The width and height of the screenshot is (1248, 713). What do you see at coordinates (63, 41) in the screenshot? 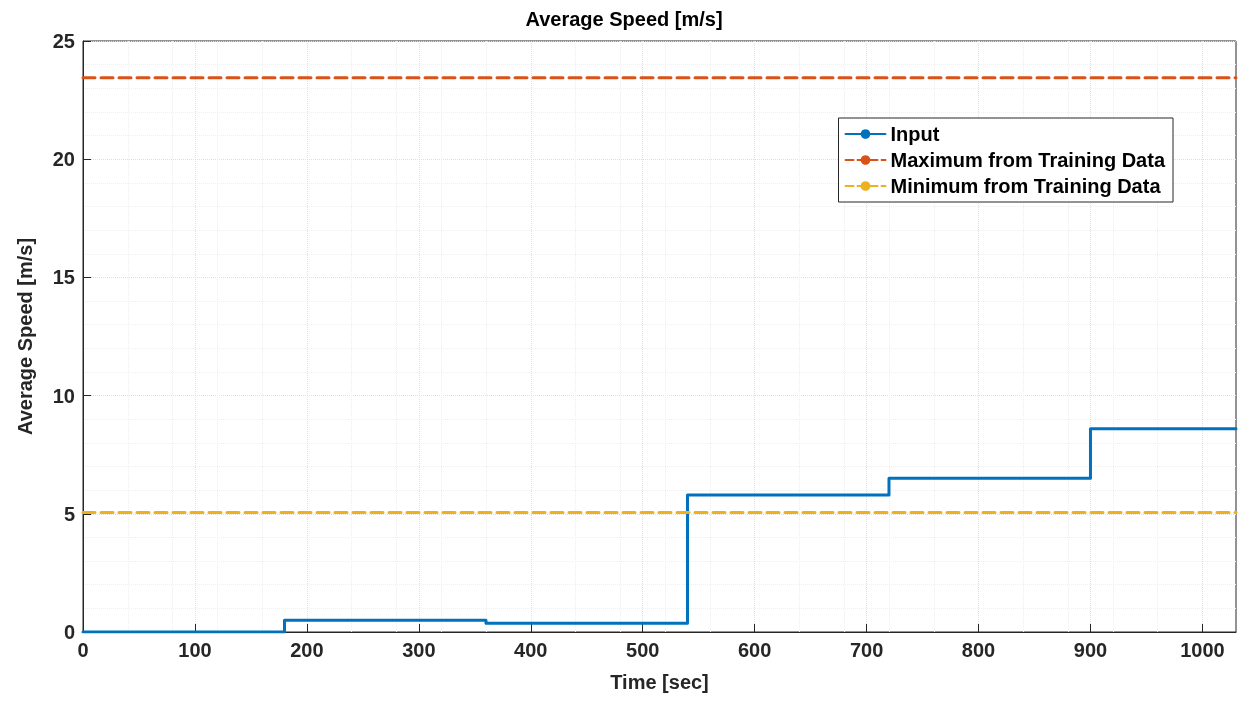
I see `y-tick-label: 25` at bounding box center [63, 41].